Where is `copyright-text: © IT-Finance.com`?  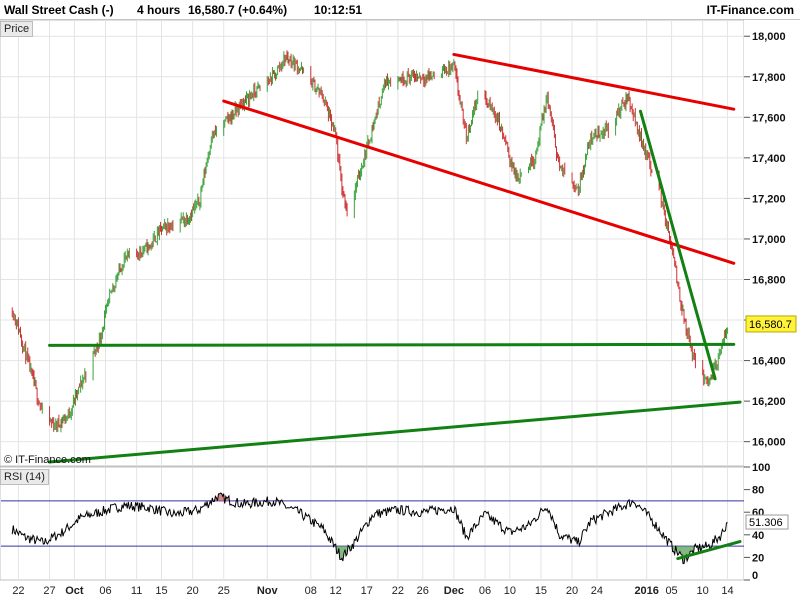 copyright-text: © IT-Finance.com is located at coordinates (47, 460).